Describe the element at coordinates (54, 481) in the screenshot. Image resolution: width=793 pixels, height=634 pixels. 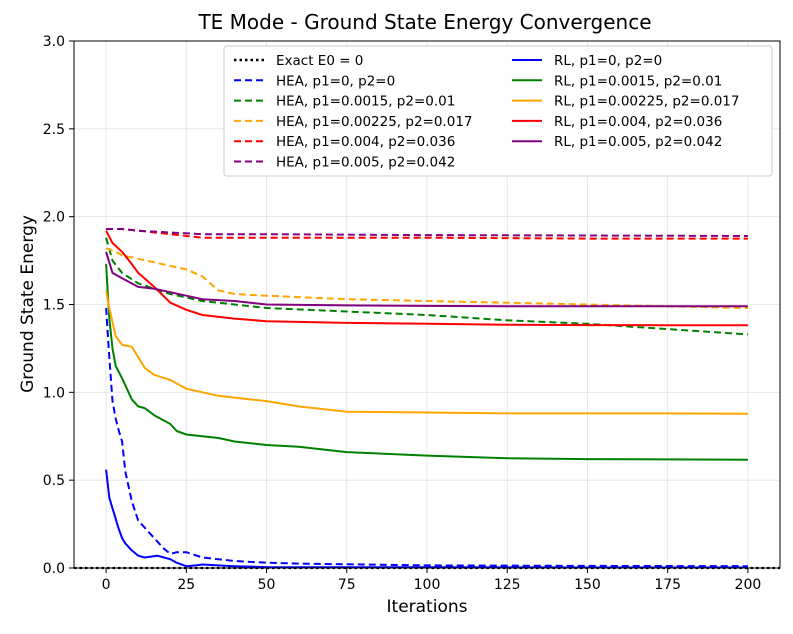
I see `y-tick-label: 0.5` at that location.